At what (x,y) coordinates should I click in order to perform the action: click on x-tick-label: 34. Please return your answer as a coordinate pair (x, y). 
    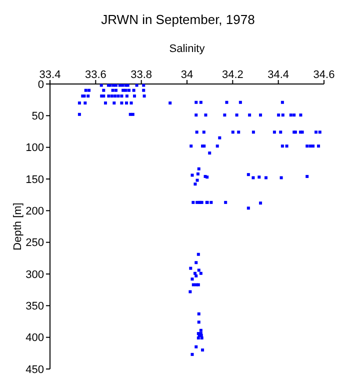
    Looking at the image, I should click on (187, 75).